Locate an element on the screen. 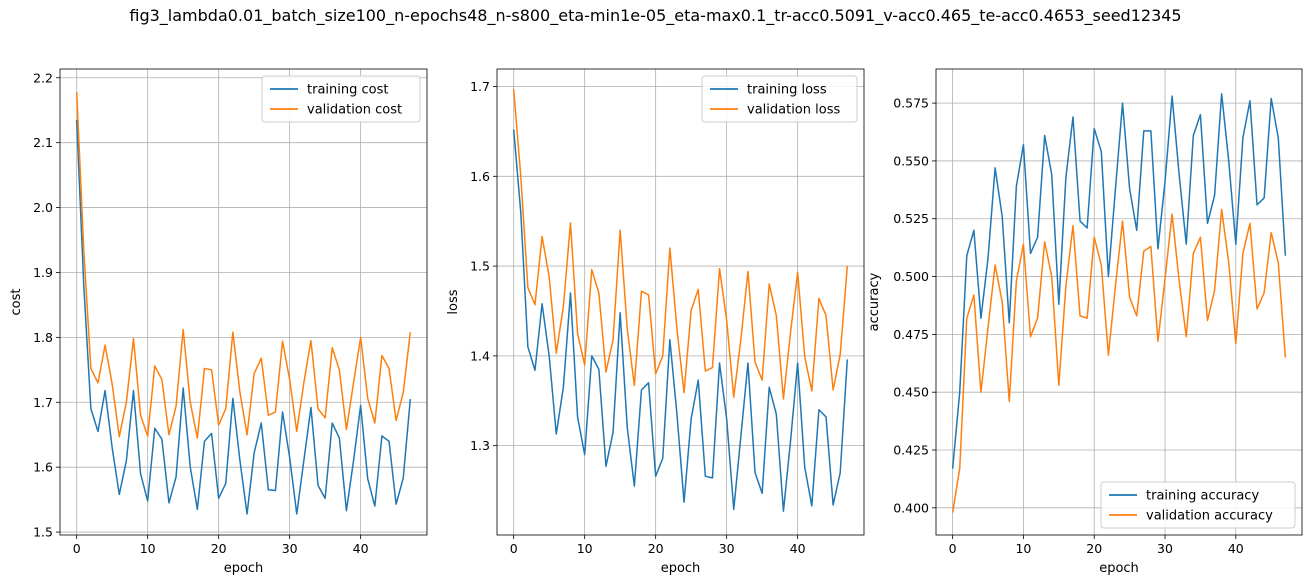  y-tick-label: 2.0 is located at coordinates (43, 207).